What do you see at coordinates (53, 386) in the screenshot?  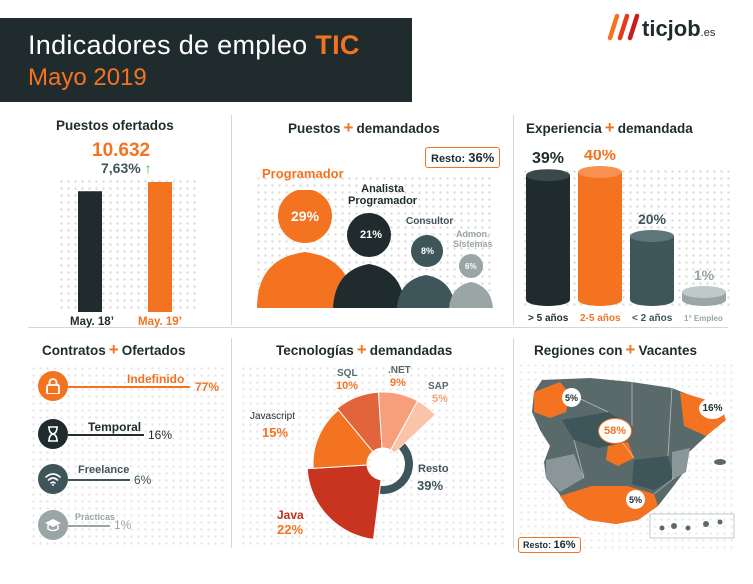 I see `lock-icon` at bounding box center [53, 386].